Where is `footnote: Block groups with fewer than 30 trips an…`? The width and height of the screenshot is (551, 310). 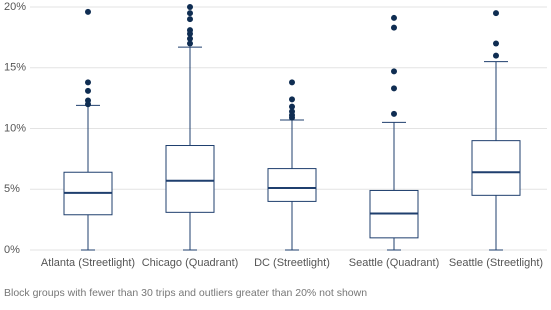 footnote: Block groups with fewer than 30 trips an… is located at coordinates (185, 293).